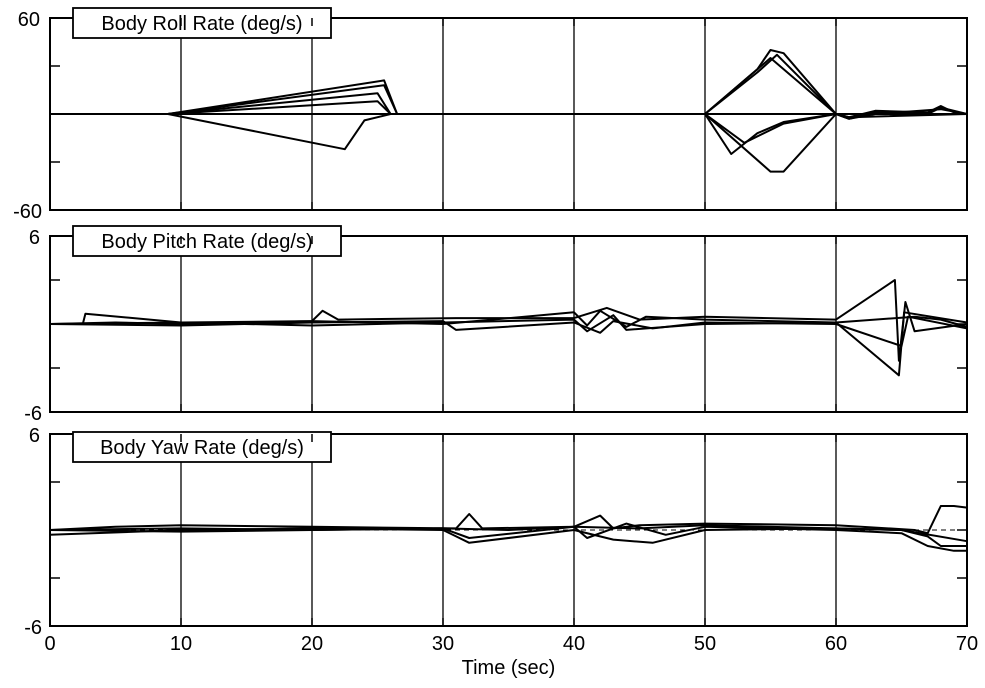  What do you see at coordinates (509, 668) in the screenshot?
I see `x-axis-title: Time (sec)` at bounding box center [509, 668].